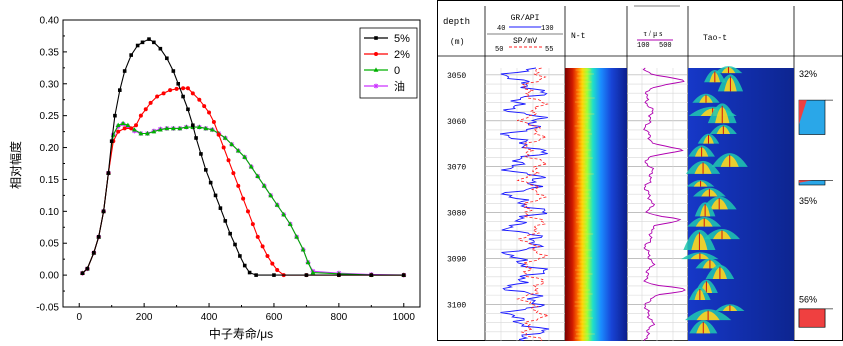 Image resolution: width=843 pixels, height=346 pixels. What do you see at coordinates (387, 55) in the screenshot?
I see `legend-entry: 2%` at bounding box center [387, 55].